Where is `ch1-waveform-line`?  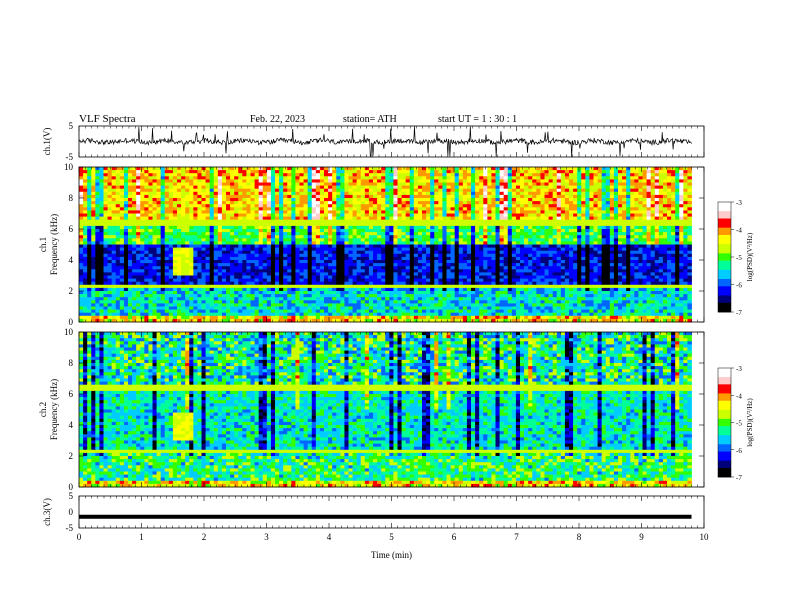 ch1-waveform-line is located at coordinates (385, 142).